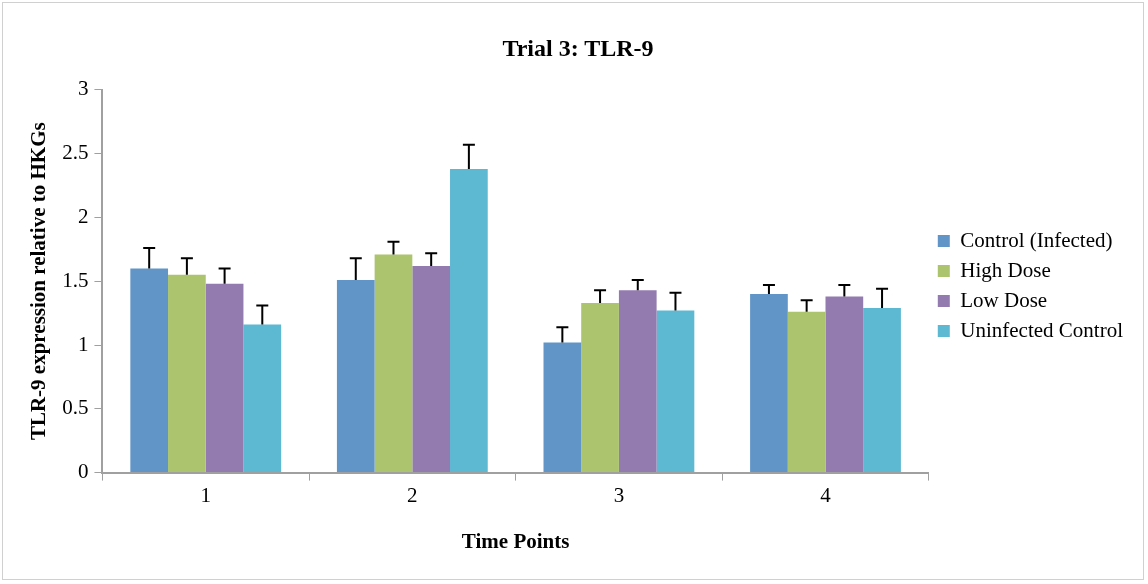 This screenshot has width=1148, height=584. I want to click on y-axis-title: TLR-9 expression relative to HKGs, so click(38, 281).